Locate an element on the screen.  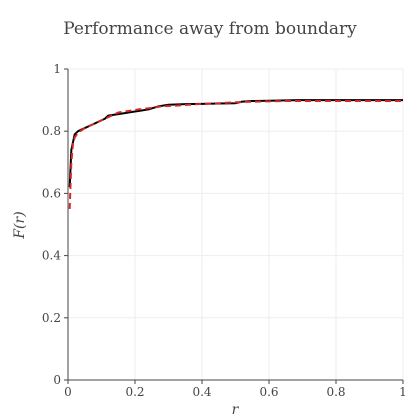
y-tick-label-3: 0.6 is located at coordinates (51, 193).